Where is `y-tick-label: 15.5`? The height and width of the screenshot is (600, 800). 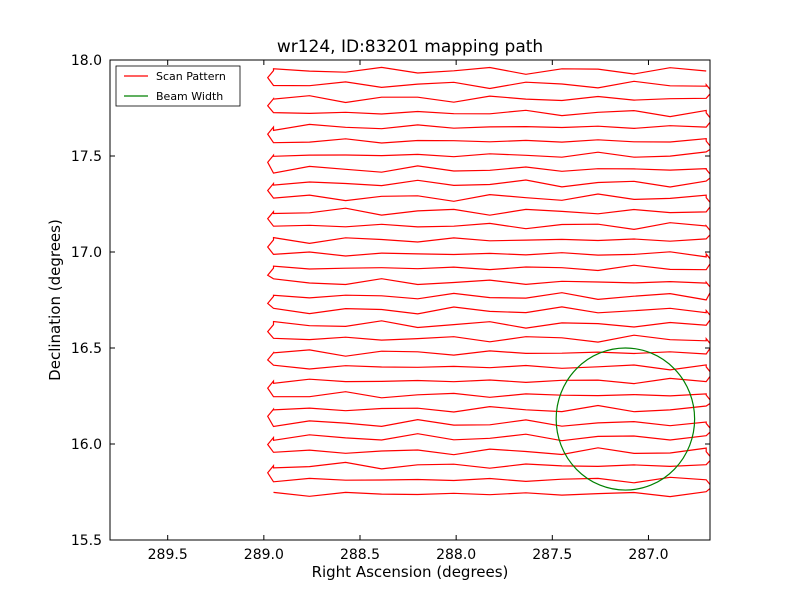 y-tick-label: 15.5 is located at coordinates (86, 541).